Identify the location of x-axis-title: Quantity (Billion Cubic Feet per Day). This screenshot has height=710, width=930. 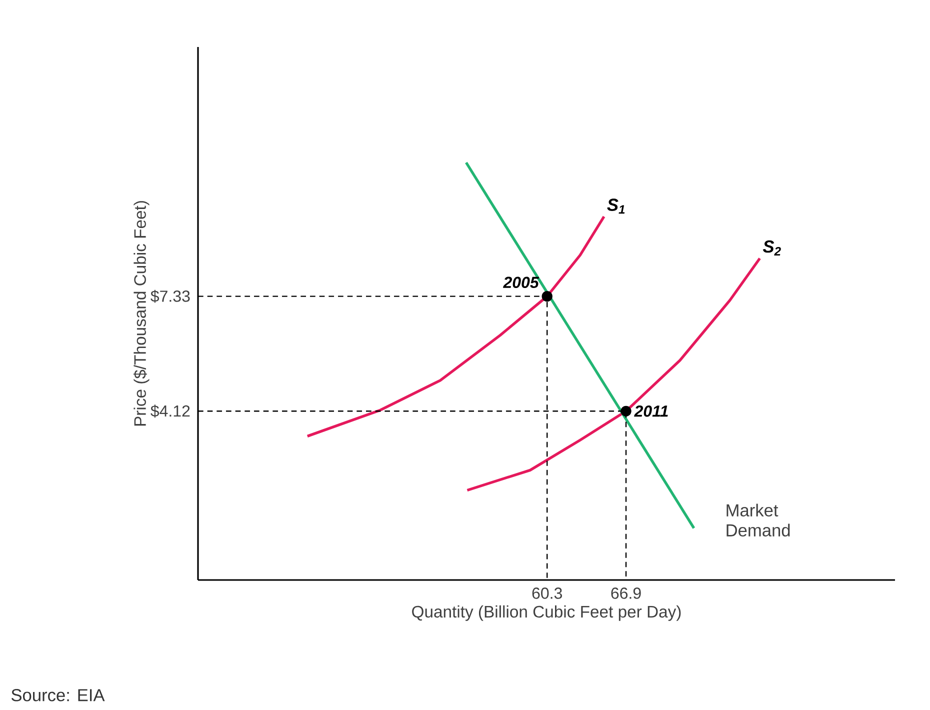
(546, 613).